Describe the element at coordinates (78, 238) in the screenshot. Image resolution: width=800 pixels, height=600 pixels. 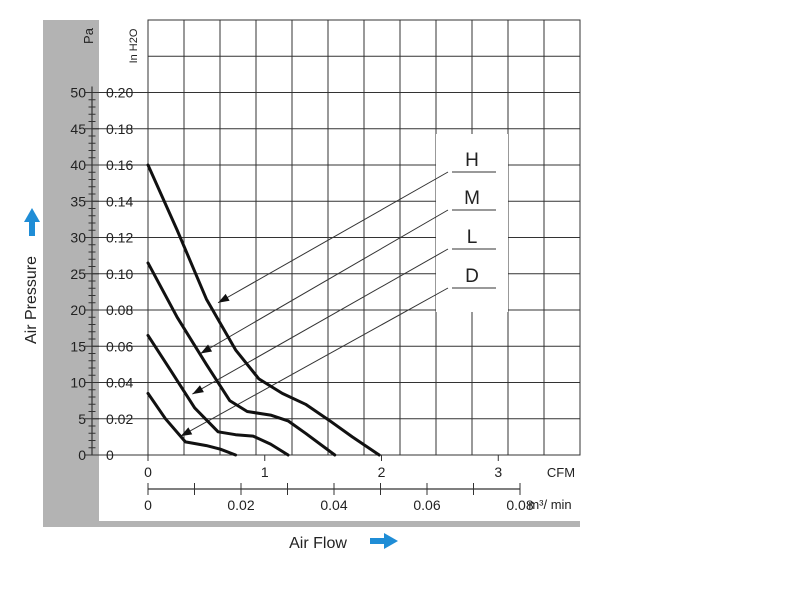
I see `y-primary-tick-label: 30` at that location.